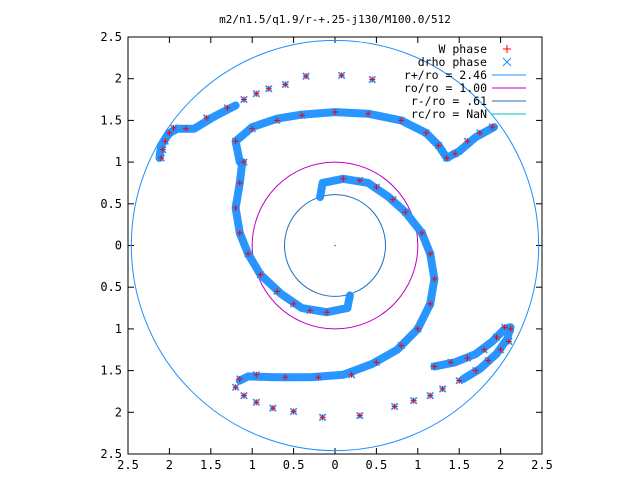  What do you see at coordinates (111, 287) in the screenshot?
I see `y-tick-label: 0.5` at bounding box center [111, 287].